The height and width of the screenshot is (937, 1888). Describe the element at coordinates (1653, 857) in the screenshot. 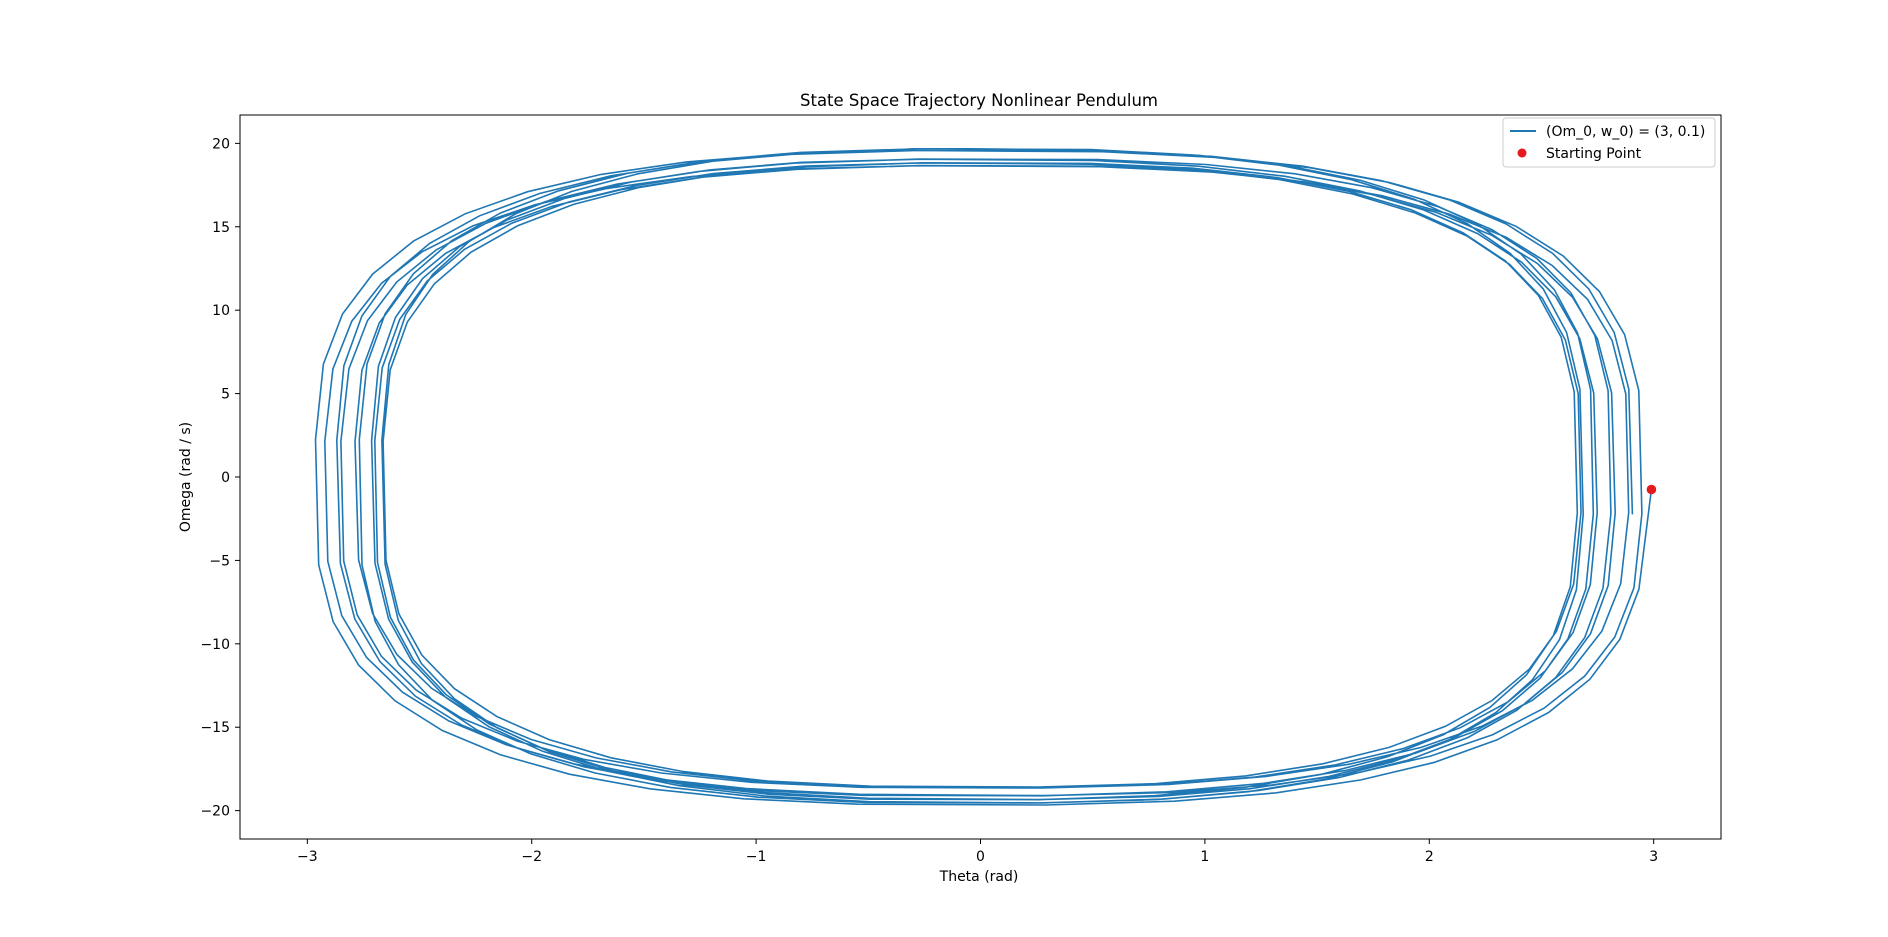

I see `x-tick-label: 3` at that location.